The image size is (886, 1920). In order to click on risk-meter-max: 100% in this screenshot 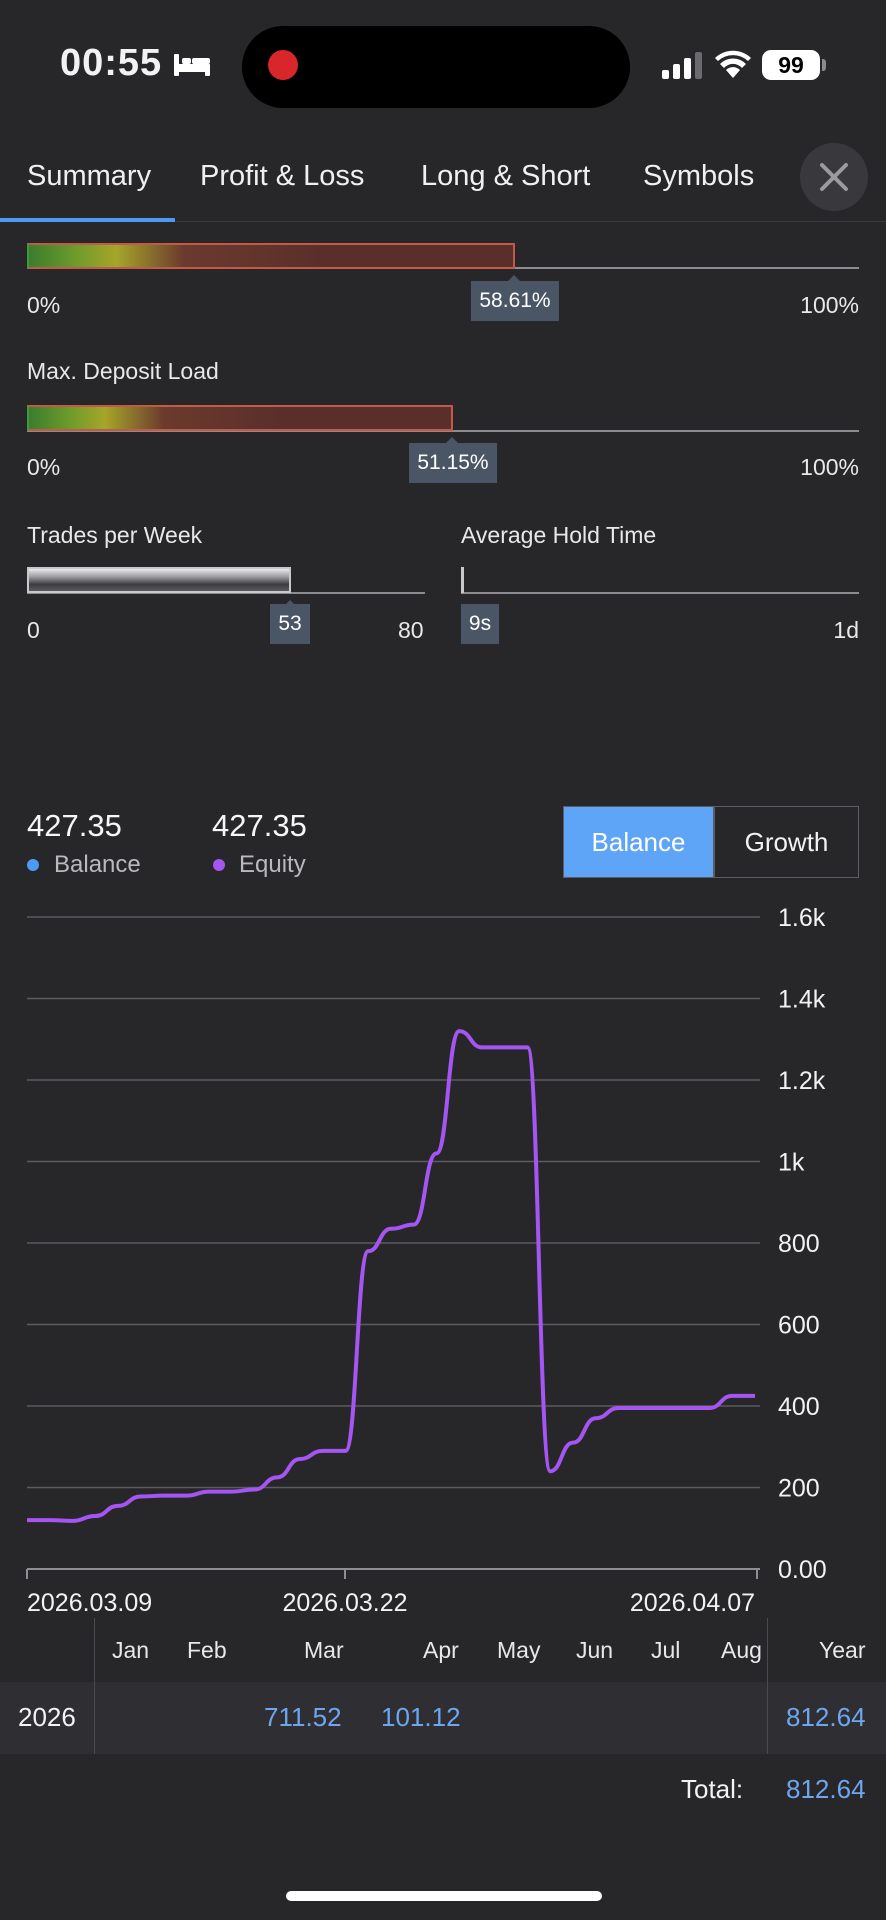, I will do `click(829, 305)`.